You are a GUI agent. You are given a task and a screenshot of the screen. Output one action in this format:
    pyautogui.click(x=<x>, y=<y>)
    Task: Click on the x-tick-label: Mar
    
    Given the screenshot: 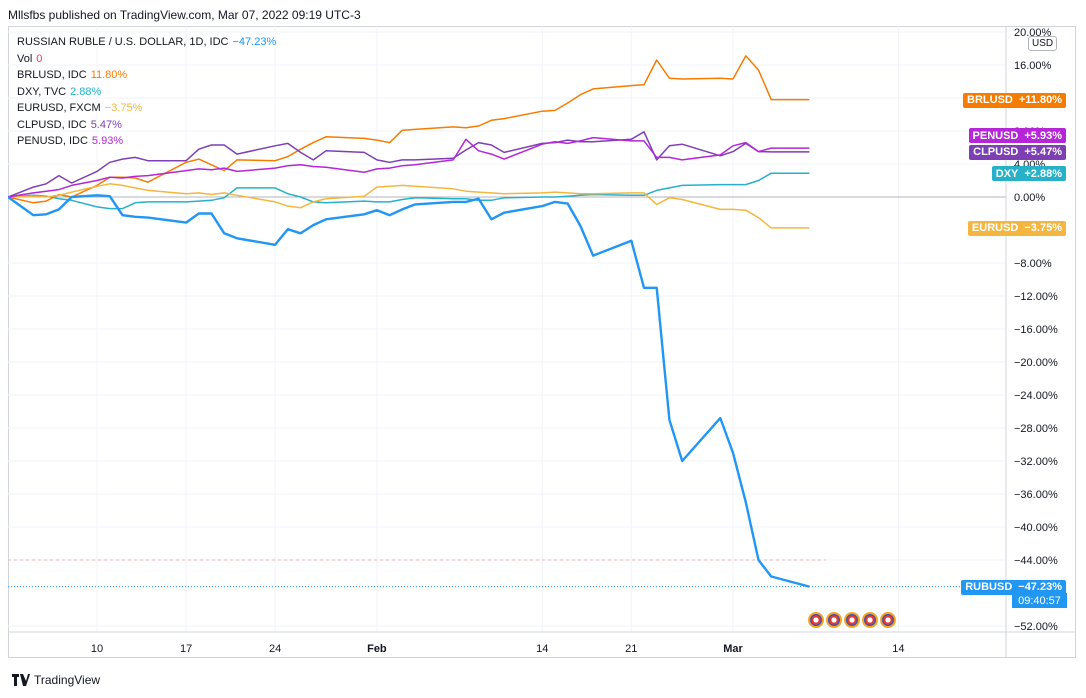 What is the action you would take?
    pyautogui.click(x=733, y=649)
    